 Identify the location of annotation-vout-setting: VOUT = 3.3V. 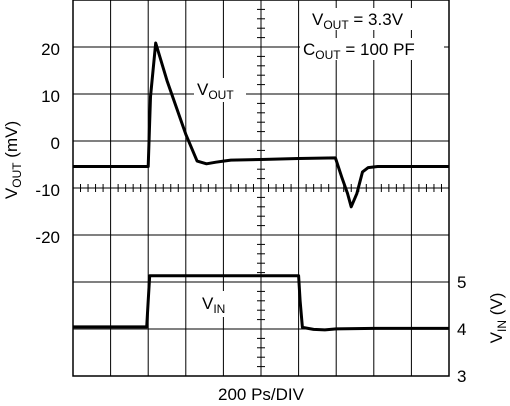
(358, 21).